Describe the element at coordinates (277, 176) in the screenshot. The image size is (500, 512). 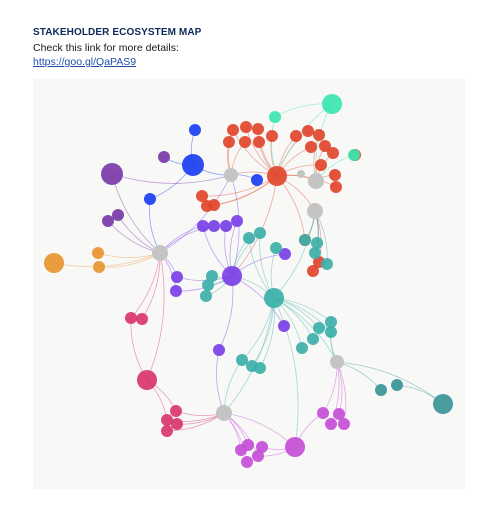
I see `node-red-hub` at that location.